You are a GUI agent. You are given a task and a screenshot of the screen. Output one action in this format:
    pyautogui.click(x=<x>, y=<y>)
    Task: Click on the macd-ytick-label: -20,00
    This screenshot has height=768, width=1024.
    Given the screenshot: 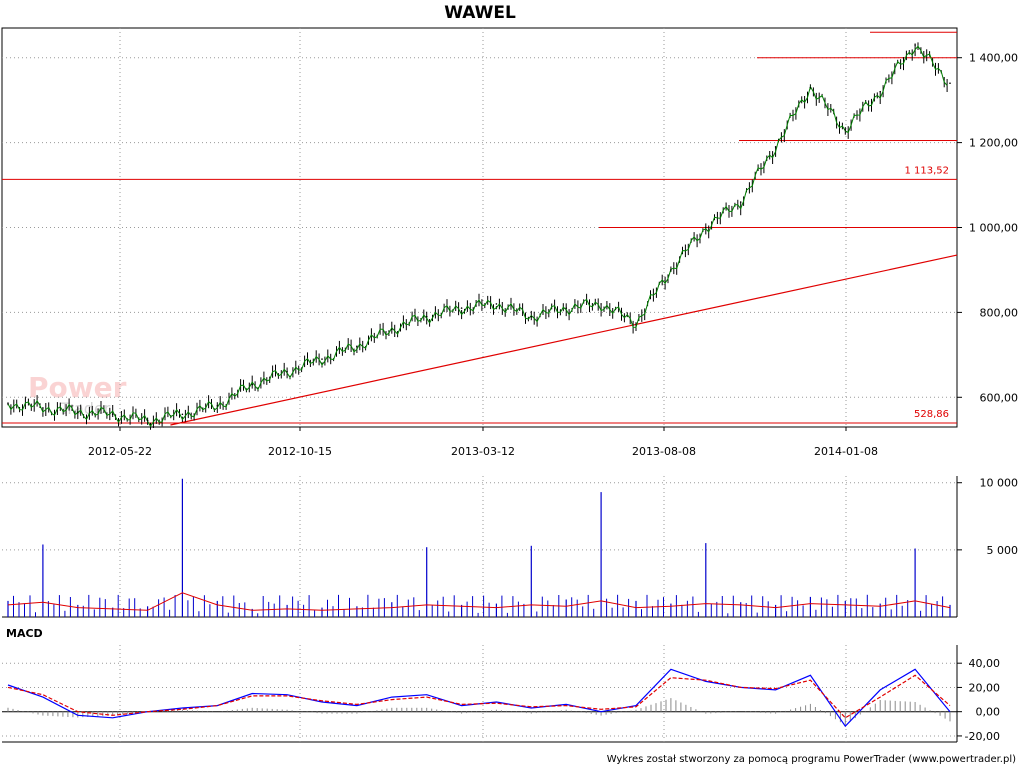 What is the action you would take?
    pyautogui.click(x=982, y=736)
    